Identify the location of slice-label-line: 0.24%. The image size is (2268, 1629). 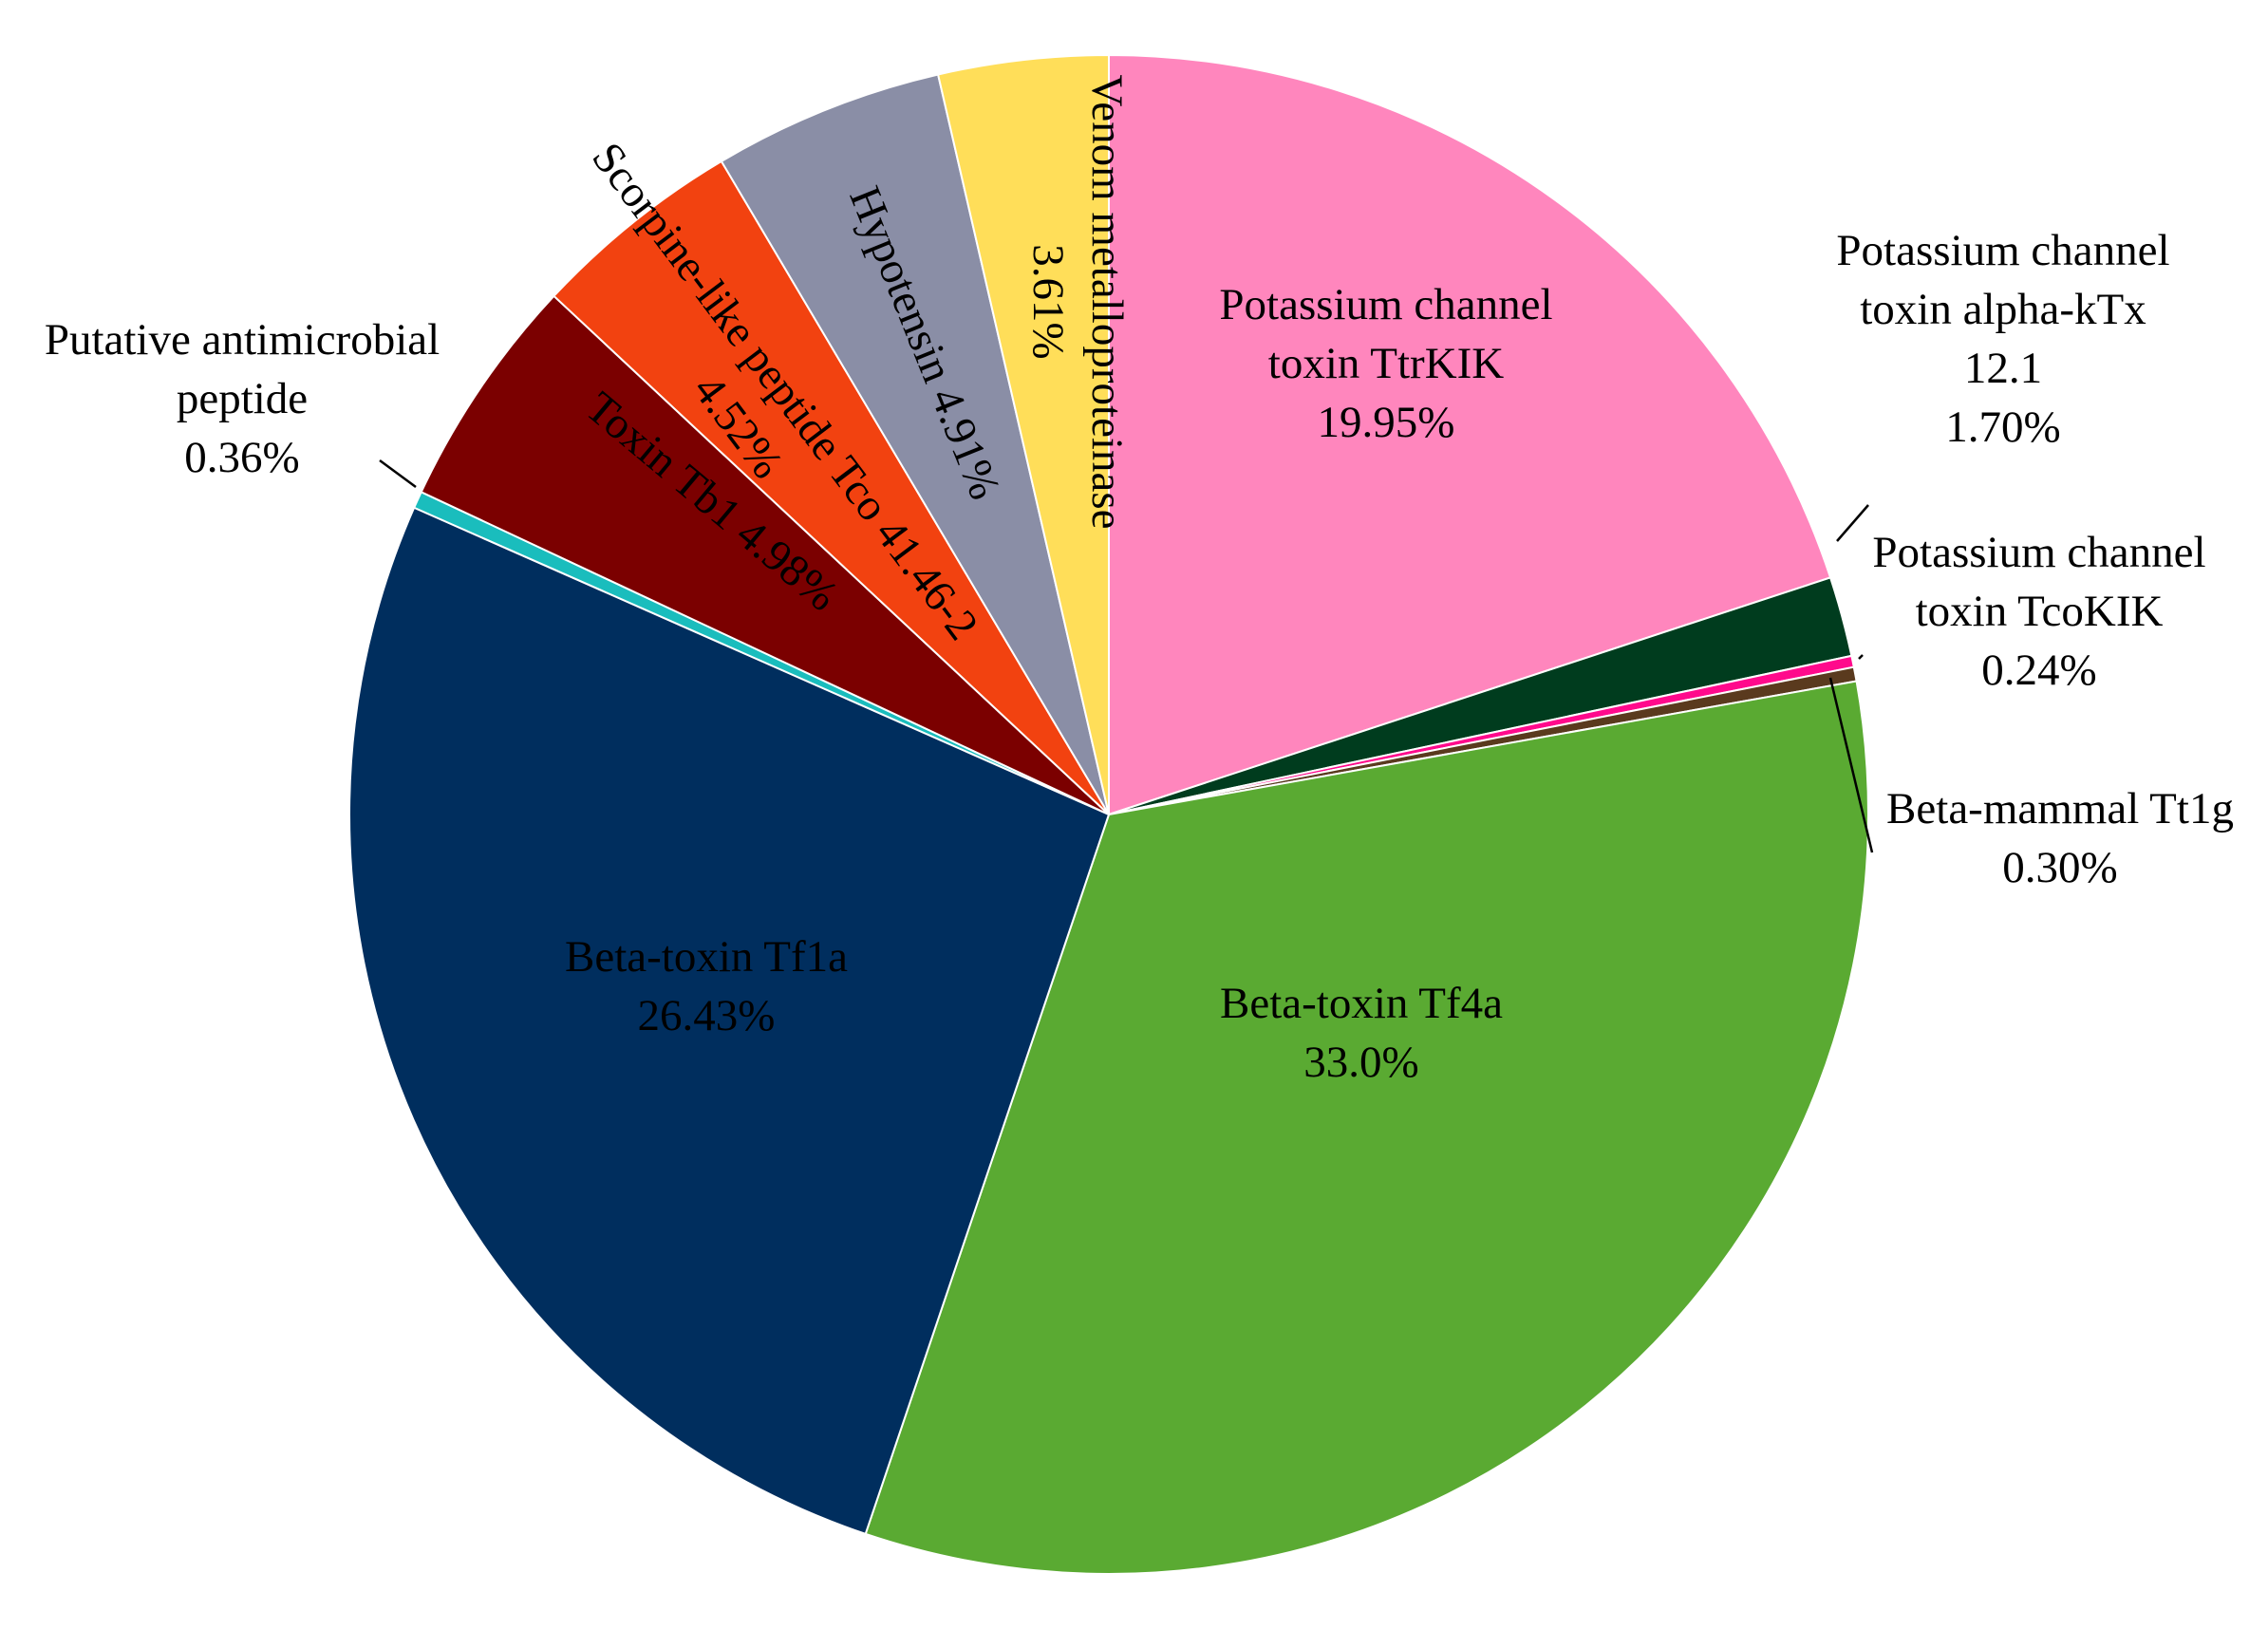
(2038, 670).